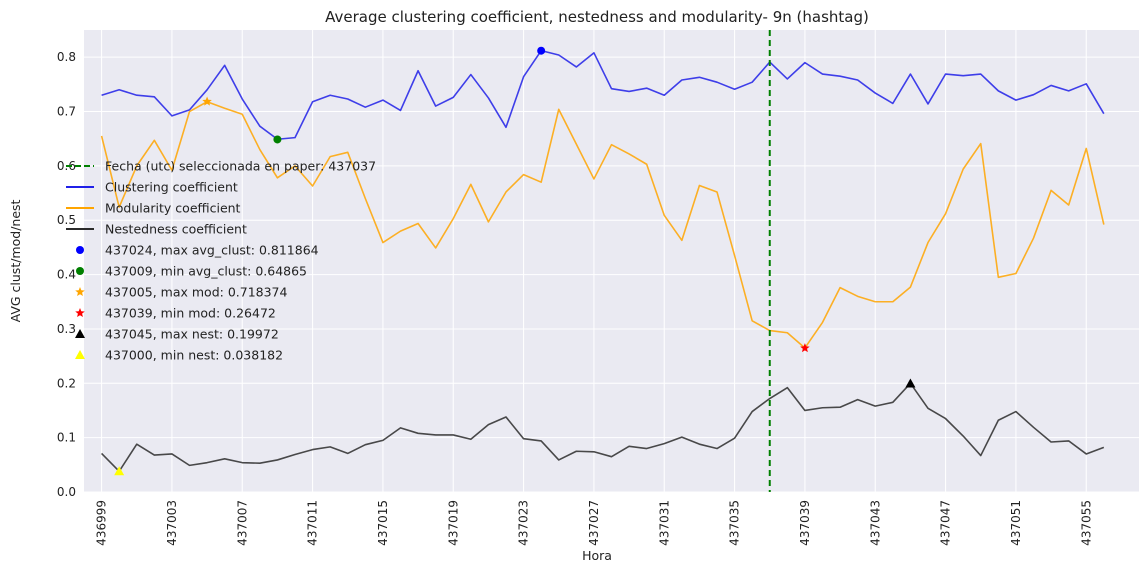 This screenshot has height=573, width=1148. Describe the element at coordinates (524, 523) in the screenshot. I see `x-tick-label: 437023` at that location.